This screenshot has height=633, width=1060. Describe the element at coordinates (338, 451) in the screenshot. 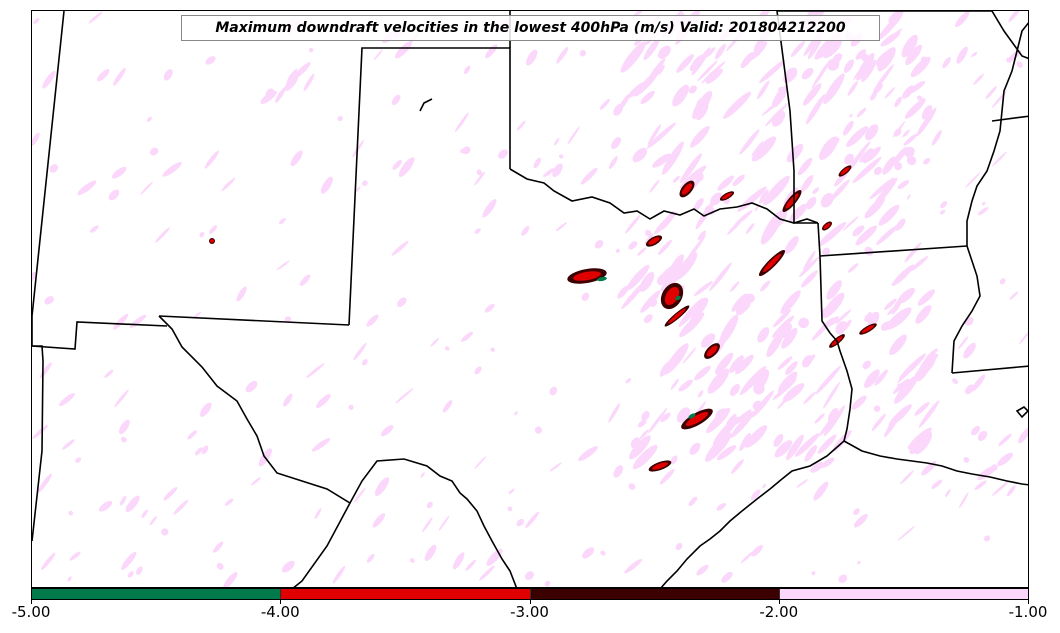

I see `border-rio-grande` at that location.